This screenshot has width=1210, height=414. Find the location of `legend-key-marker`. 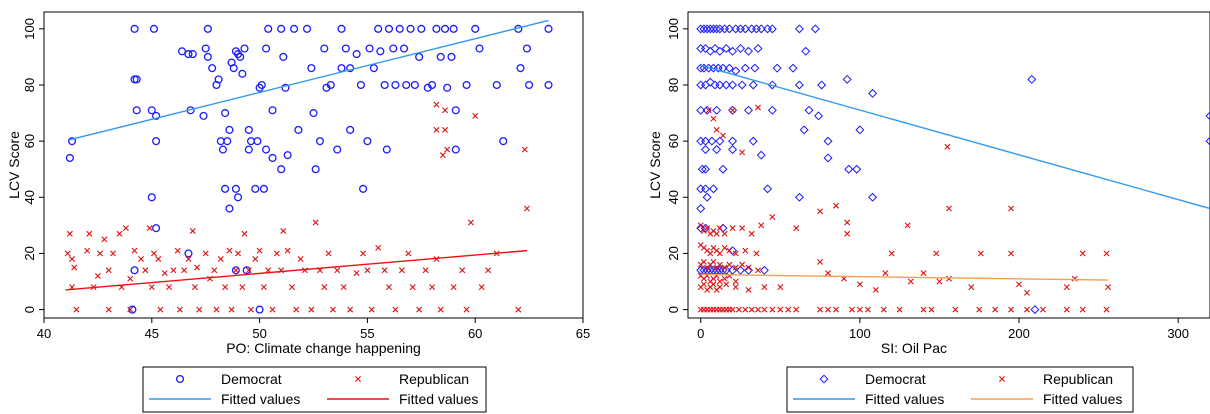

legend-key-marker is located at coordinates (824, 379).